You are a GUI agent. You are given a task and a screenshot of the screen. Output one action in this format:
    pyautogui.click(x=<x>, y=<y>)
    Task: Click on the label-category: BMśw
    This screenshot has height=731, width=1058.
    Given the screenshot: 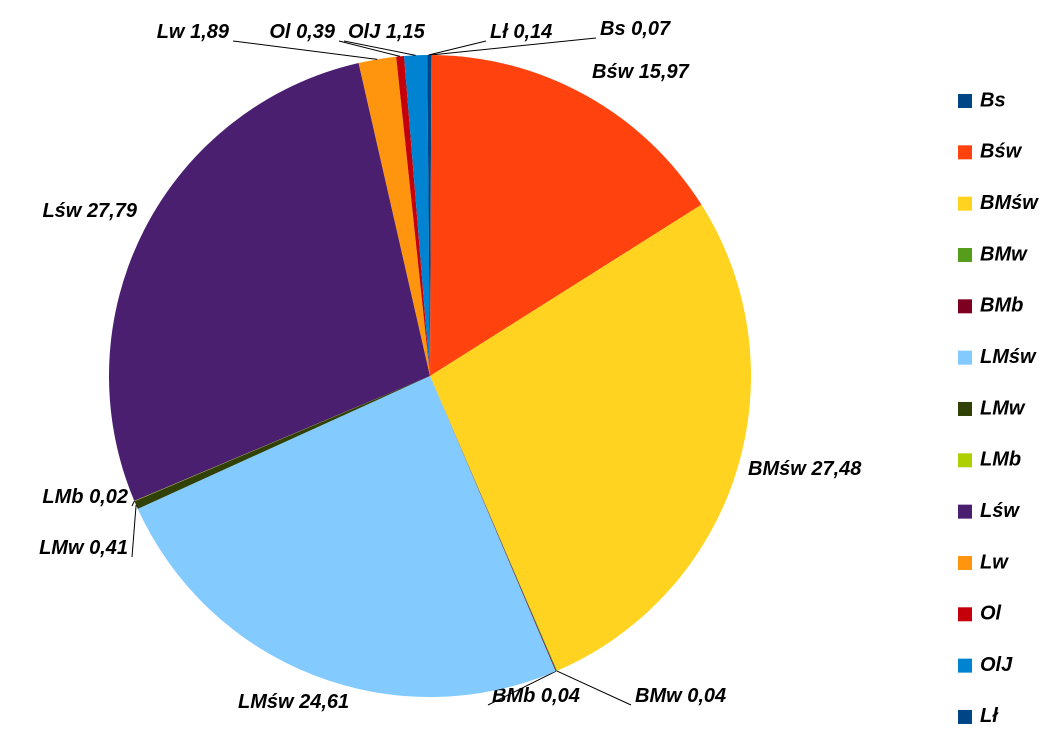 What is the action you would take?
    pyautogui.click(x=777, y=469)
    